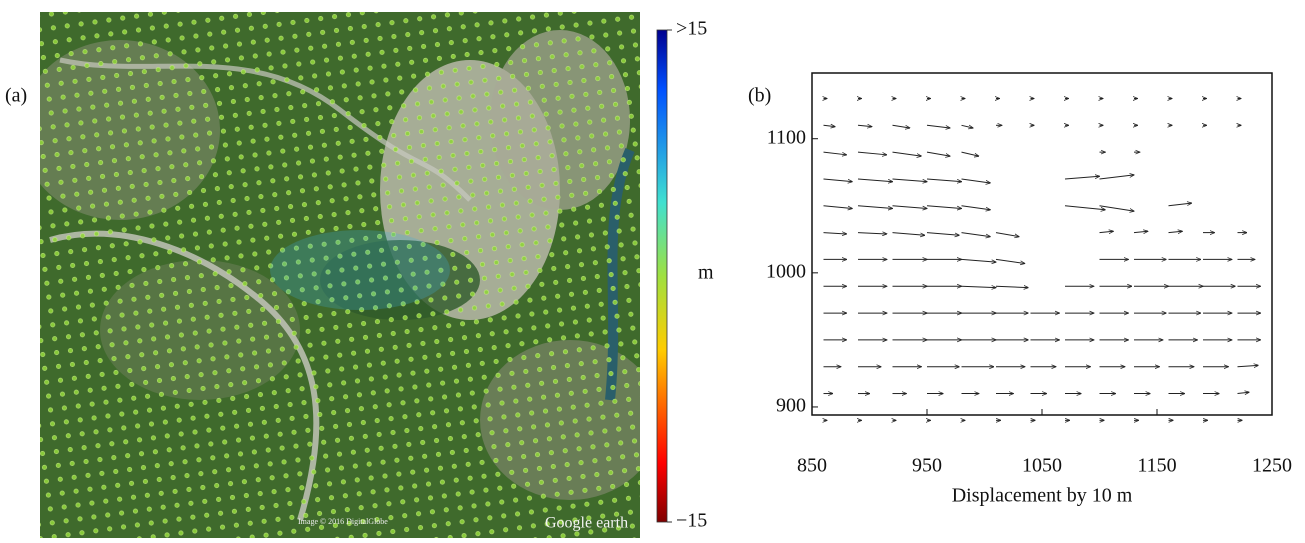 Image resolution: width=1305 pixels, height=543 pixels. What do you see at coordinates (662, 276) in the screenshot?
I see `colorbar` at bounding box center [662, 276].